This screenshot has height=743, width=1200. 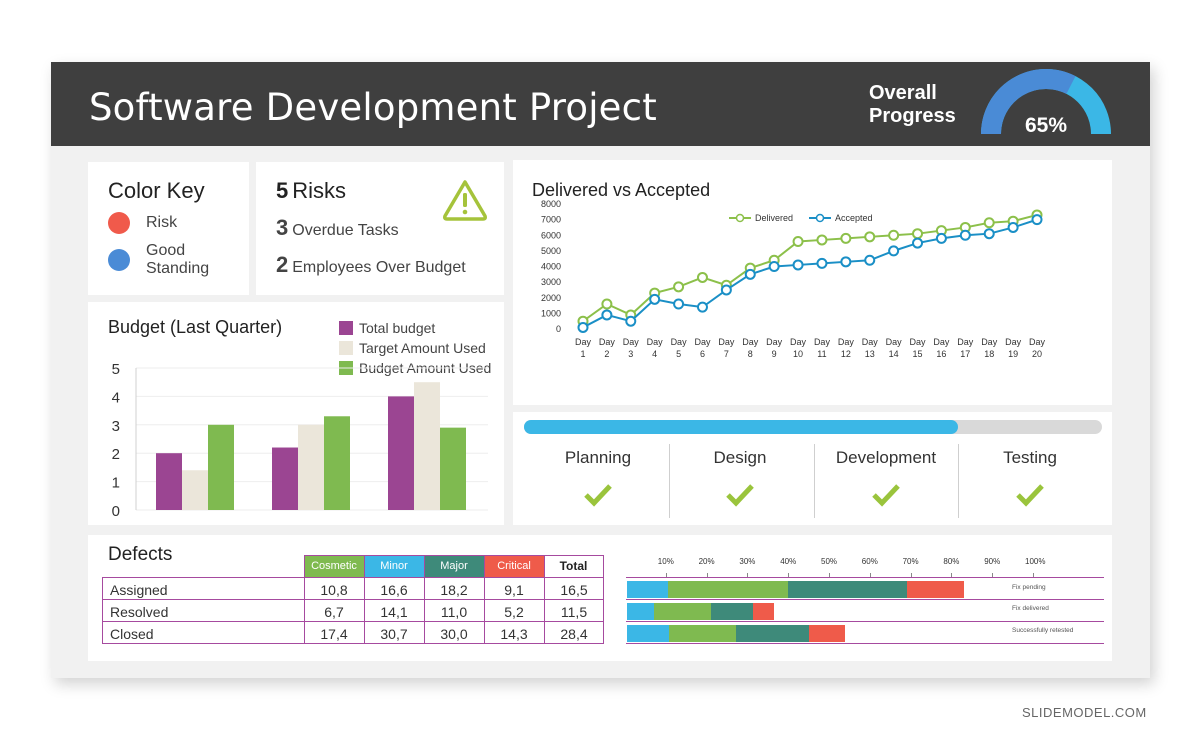 What do you see at coordinates (558, 329) in the screenshot?
I see `line-y-tick: 0` at bounding box center [558, 329].